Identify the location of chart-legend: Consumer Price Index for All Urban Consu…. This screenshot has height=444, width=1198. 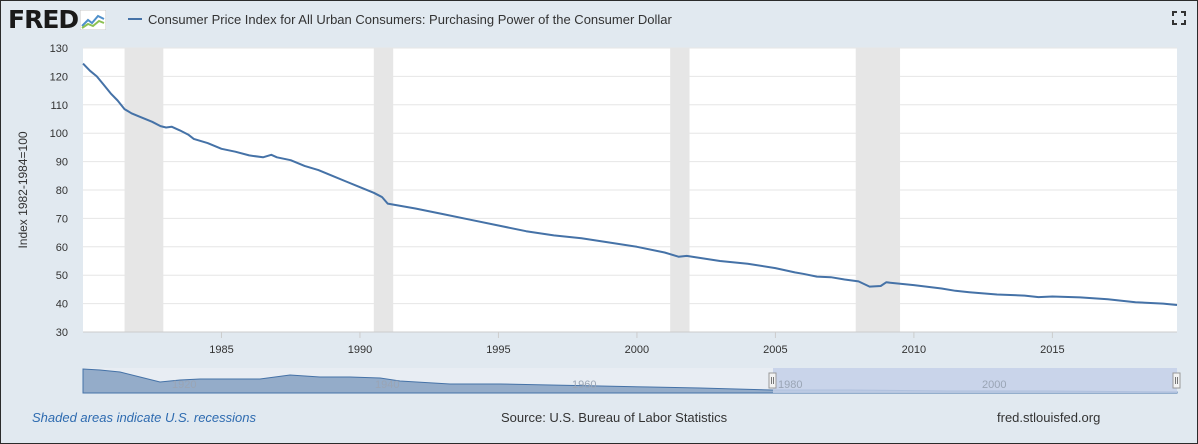
(400, 19).